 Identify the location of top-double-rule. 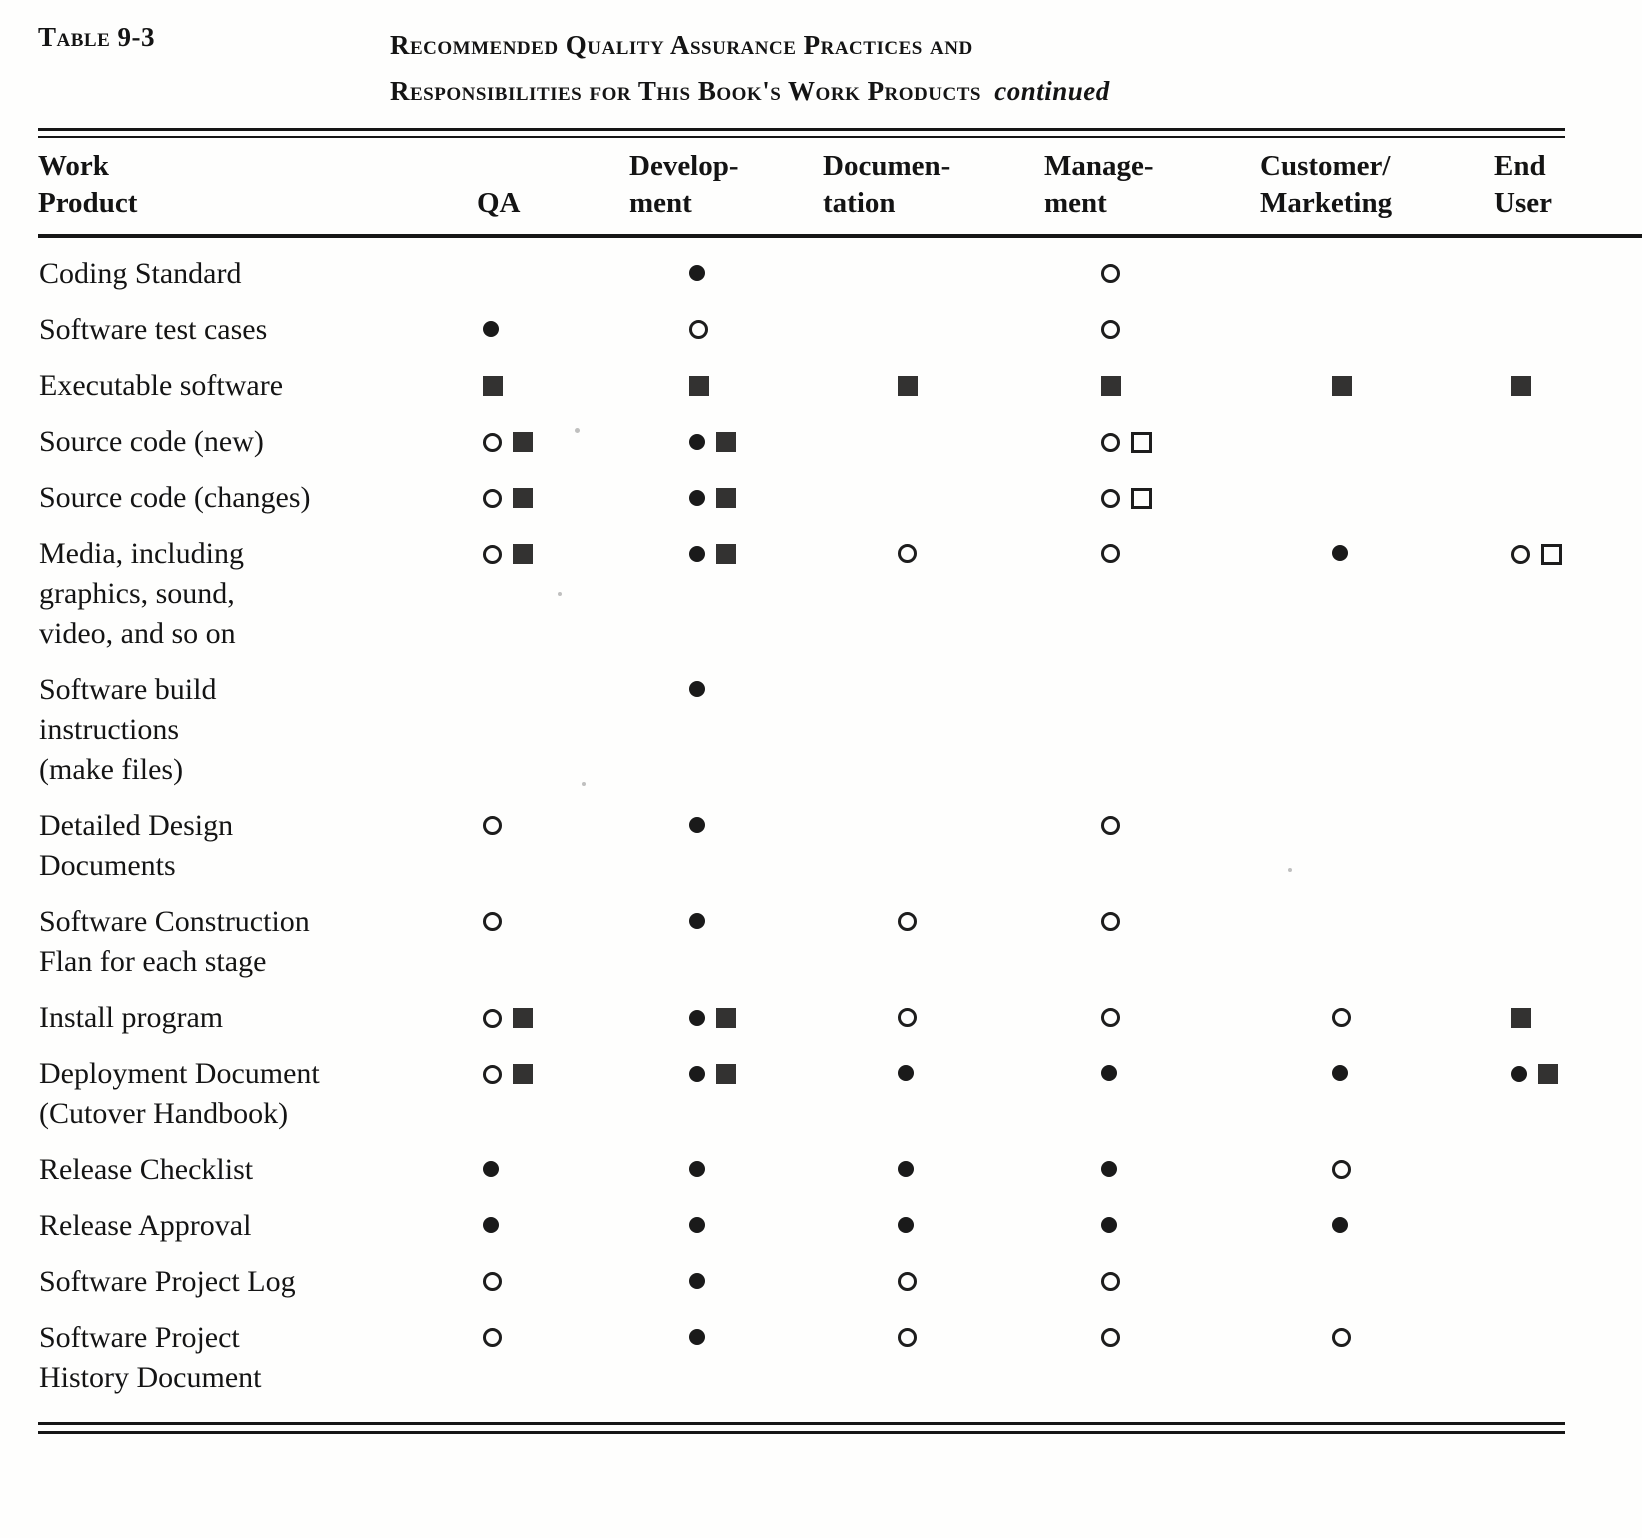
(801, 133).